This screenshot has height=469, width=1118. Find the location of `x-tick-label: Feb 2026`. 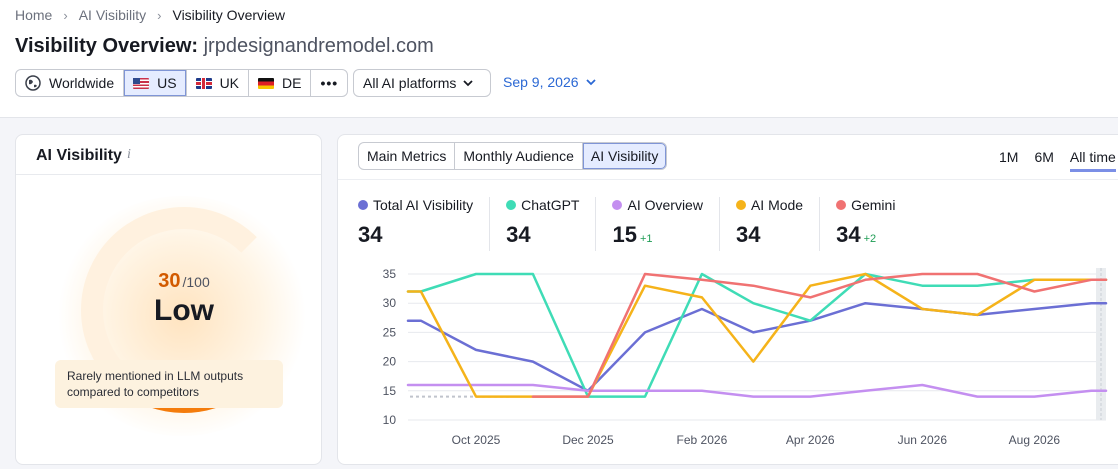

x-tick-label: Feb 2026 is located at coordinates (702, 440).